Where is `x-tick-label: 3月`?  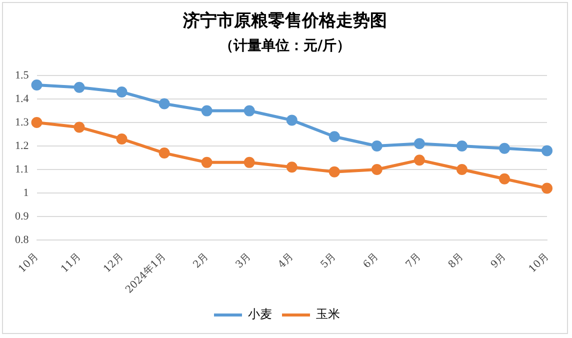 x-tick-label: 3月 is located at coordinates (244, 261).